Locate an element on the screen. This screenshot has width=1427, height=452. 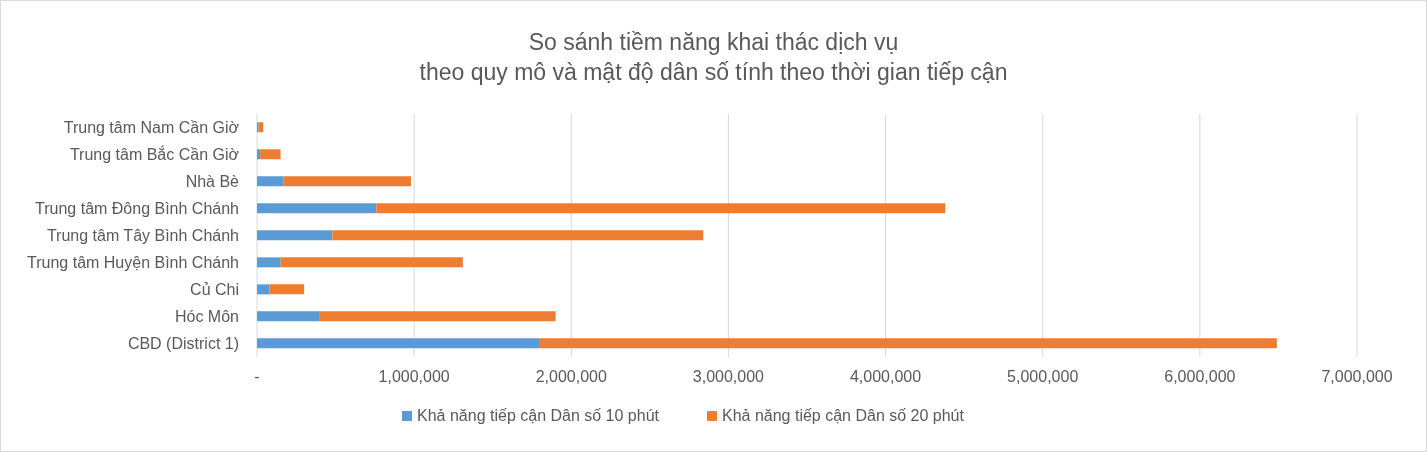
y-tick-label: CBD (District 1) is located at coordinates (183, 344).